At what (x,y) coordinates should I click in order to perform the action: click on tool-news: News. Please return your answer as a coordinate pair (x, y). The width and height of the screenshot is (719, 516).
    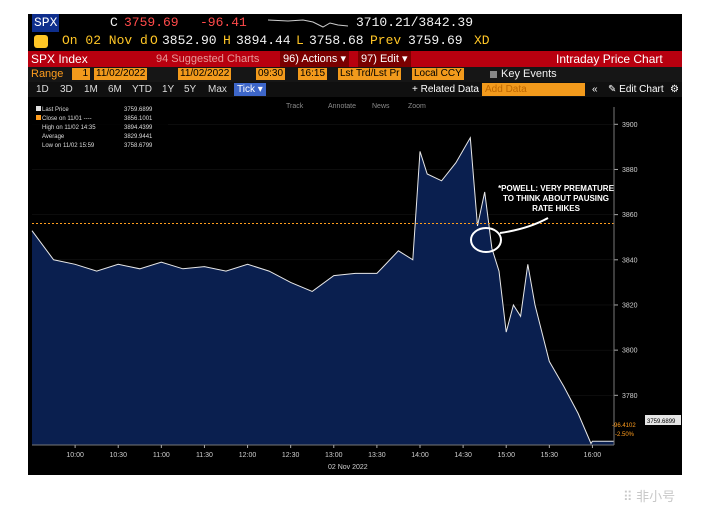
    Looking at the image, I should click on (381, 106).